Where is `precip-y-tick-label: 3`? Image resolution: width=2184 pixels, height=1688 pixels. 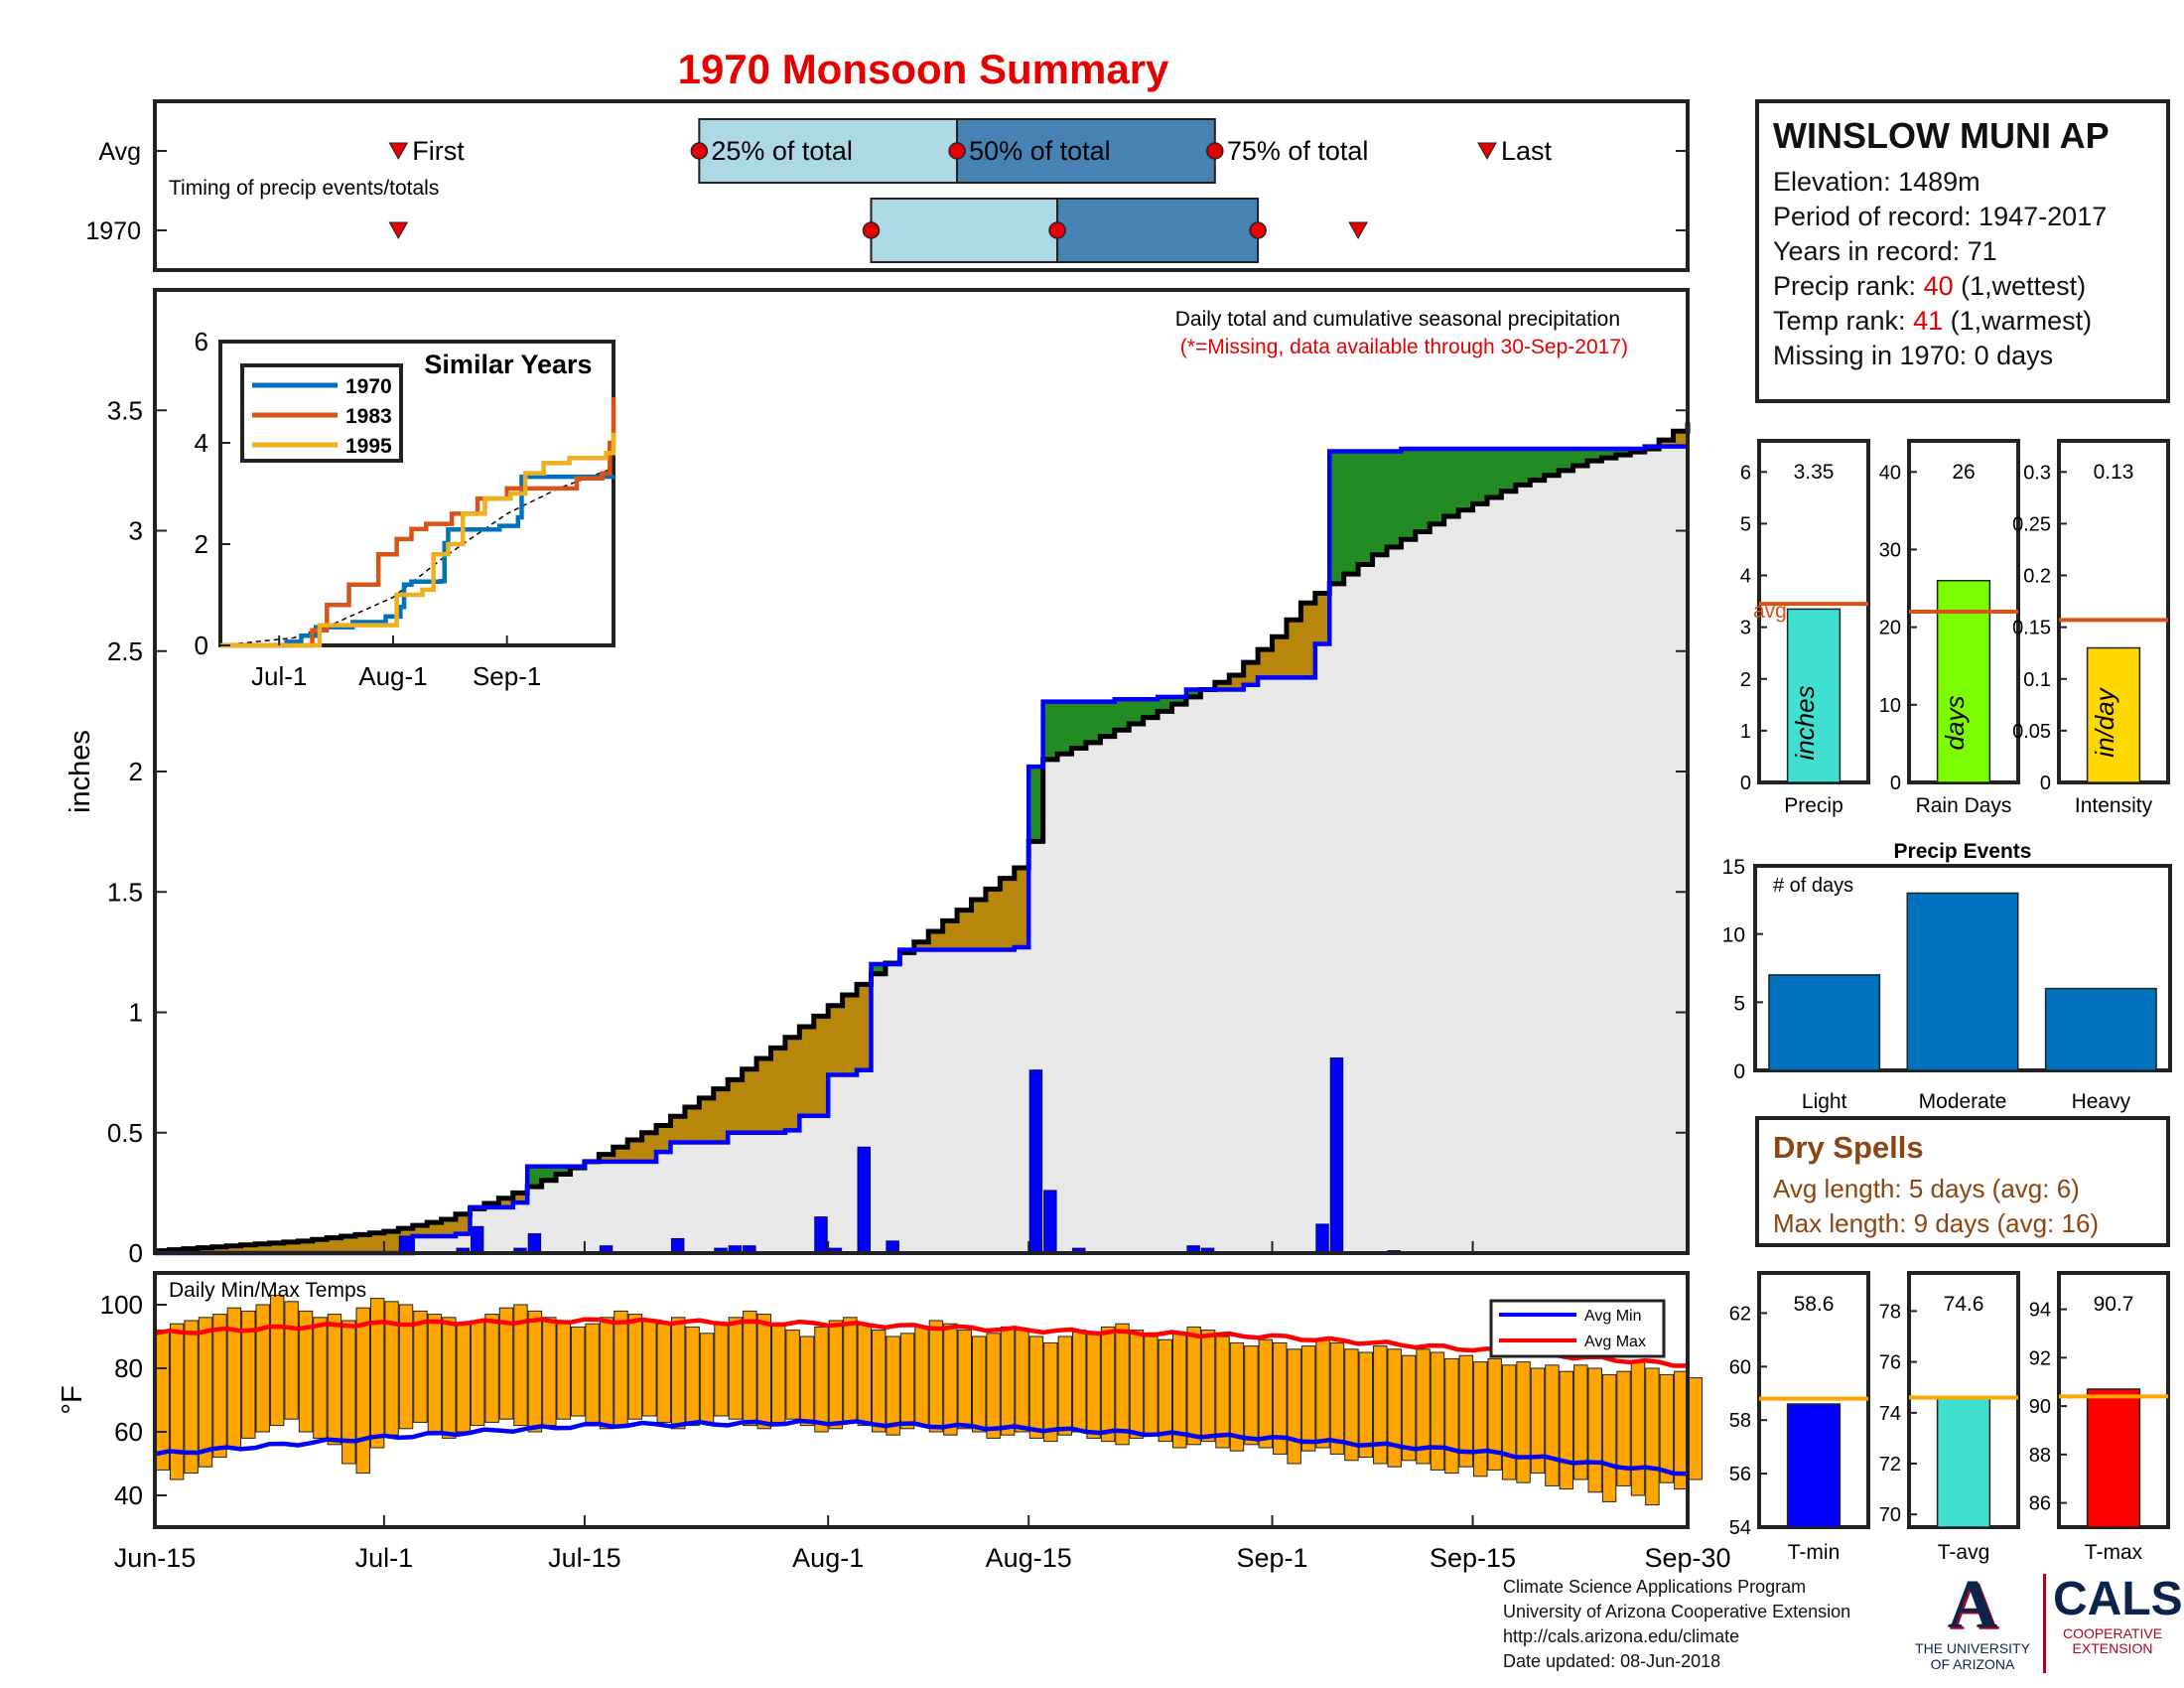 precip-y-tick-label: 3 is located at coordinates (136, 531).